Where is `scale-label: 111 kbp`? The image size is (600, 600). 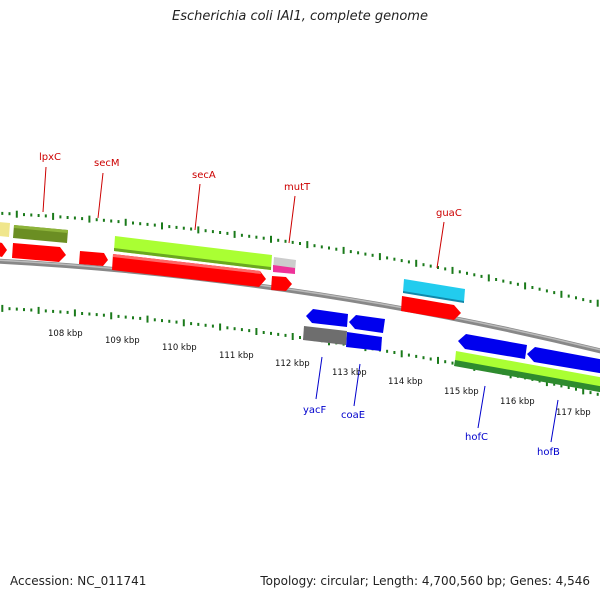
scale-label: 111 kbp is located at coordinates (236, 356).